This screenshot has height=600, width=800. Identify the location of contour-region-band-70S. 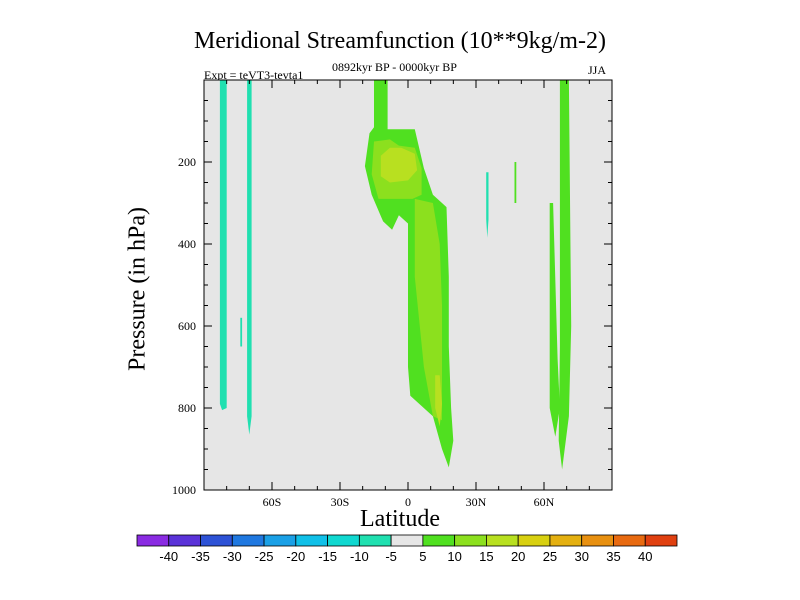
(249, 257).